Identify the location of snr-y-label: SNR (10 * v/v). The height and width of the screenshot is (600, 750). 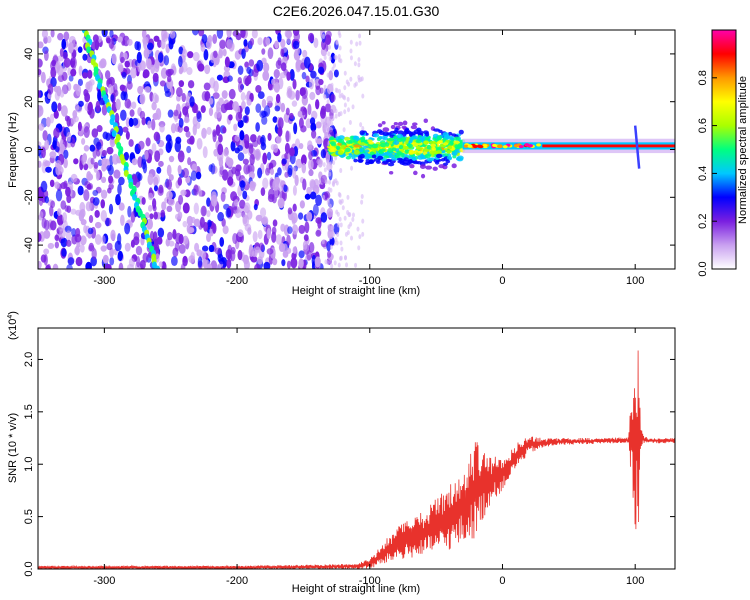
(13, 448).